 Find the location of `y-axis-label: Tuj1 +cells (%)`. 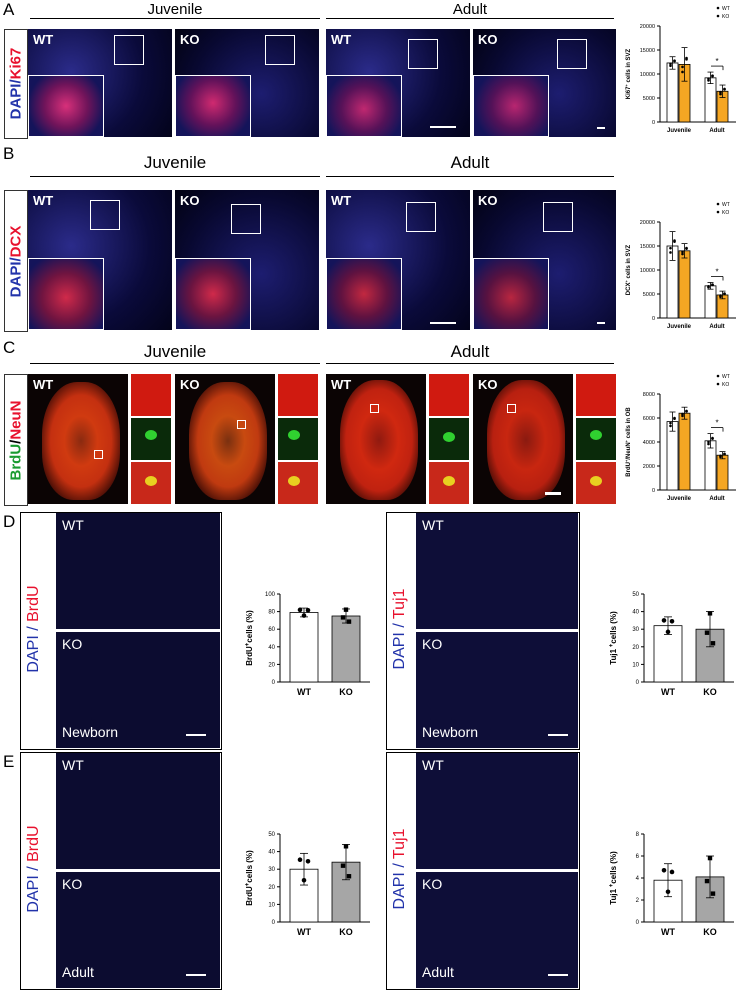

y-axis-label: Tuj1 +cells (%) is located at coordinates (613, 638).